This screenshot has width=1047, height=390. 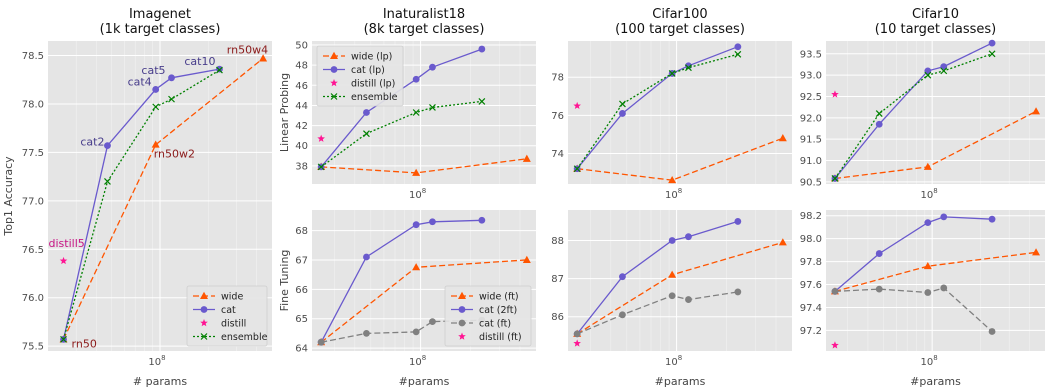 What do you see at coordinates (174, 154) in the screenshot?
I see `point-annotation: rn50w2` at bounding box center [174, 154].